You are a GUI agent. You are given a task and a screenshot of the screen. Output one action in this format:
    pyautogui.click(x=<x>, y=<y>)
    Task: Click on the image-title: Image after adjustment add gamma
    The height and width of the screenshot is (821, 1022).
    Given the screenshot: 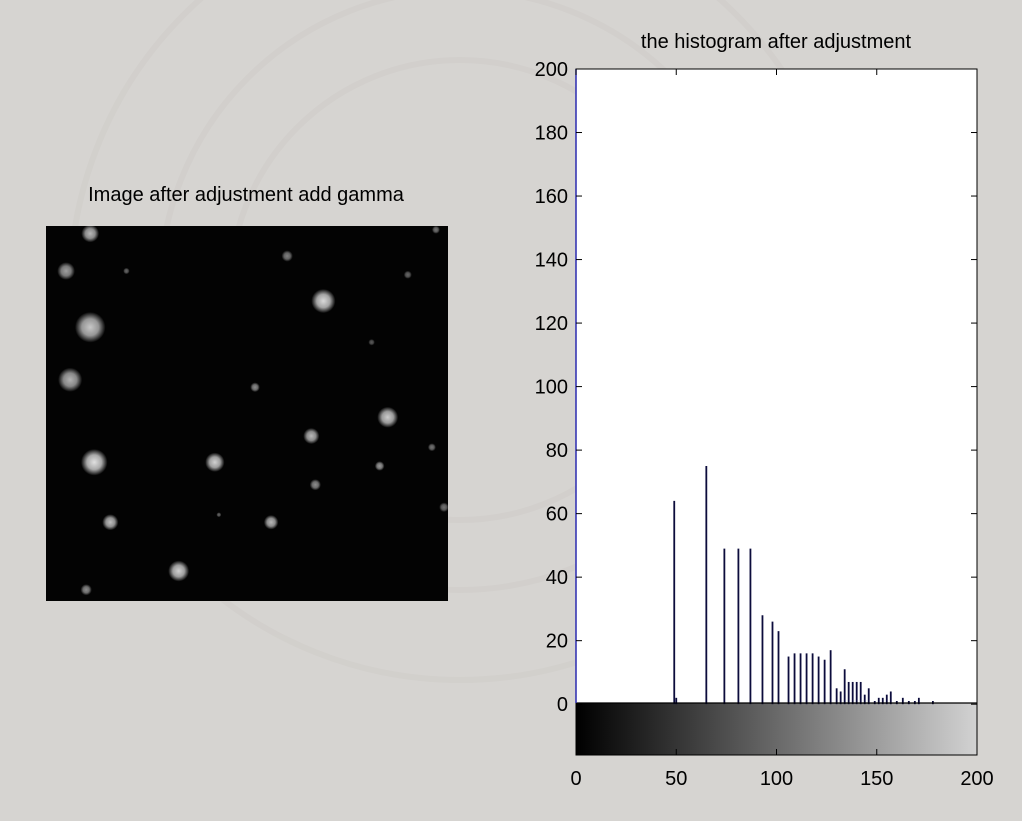 What is the action you would take?
    pyautogui.click(x=246, y=195)
    